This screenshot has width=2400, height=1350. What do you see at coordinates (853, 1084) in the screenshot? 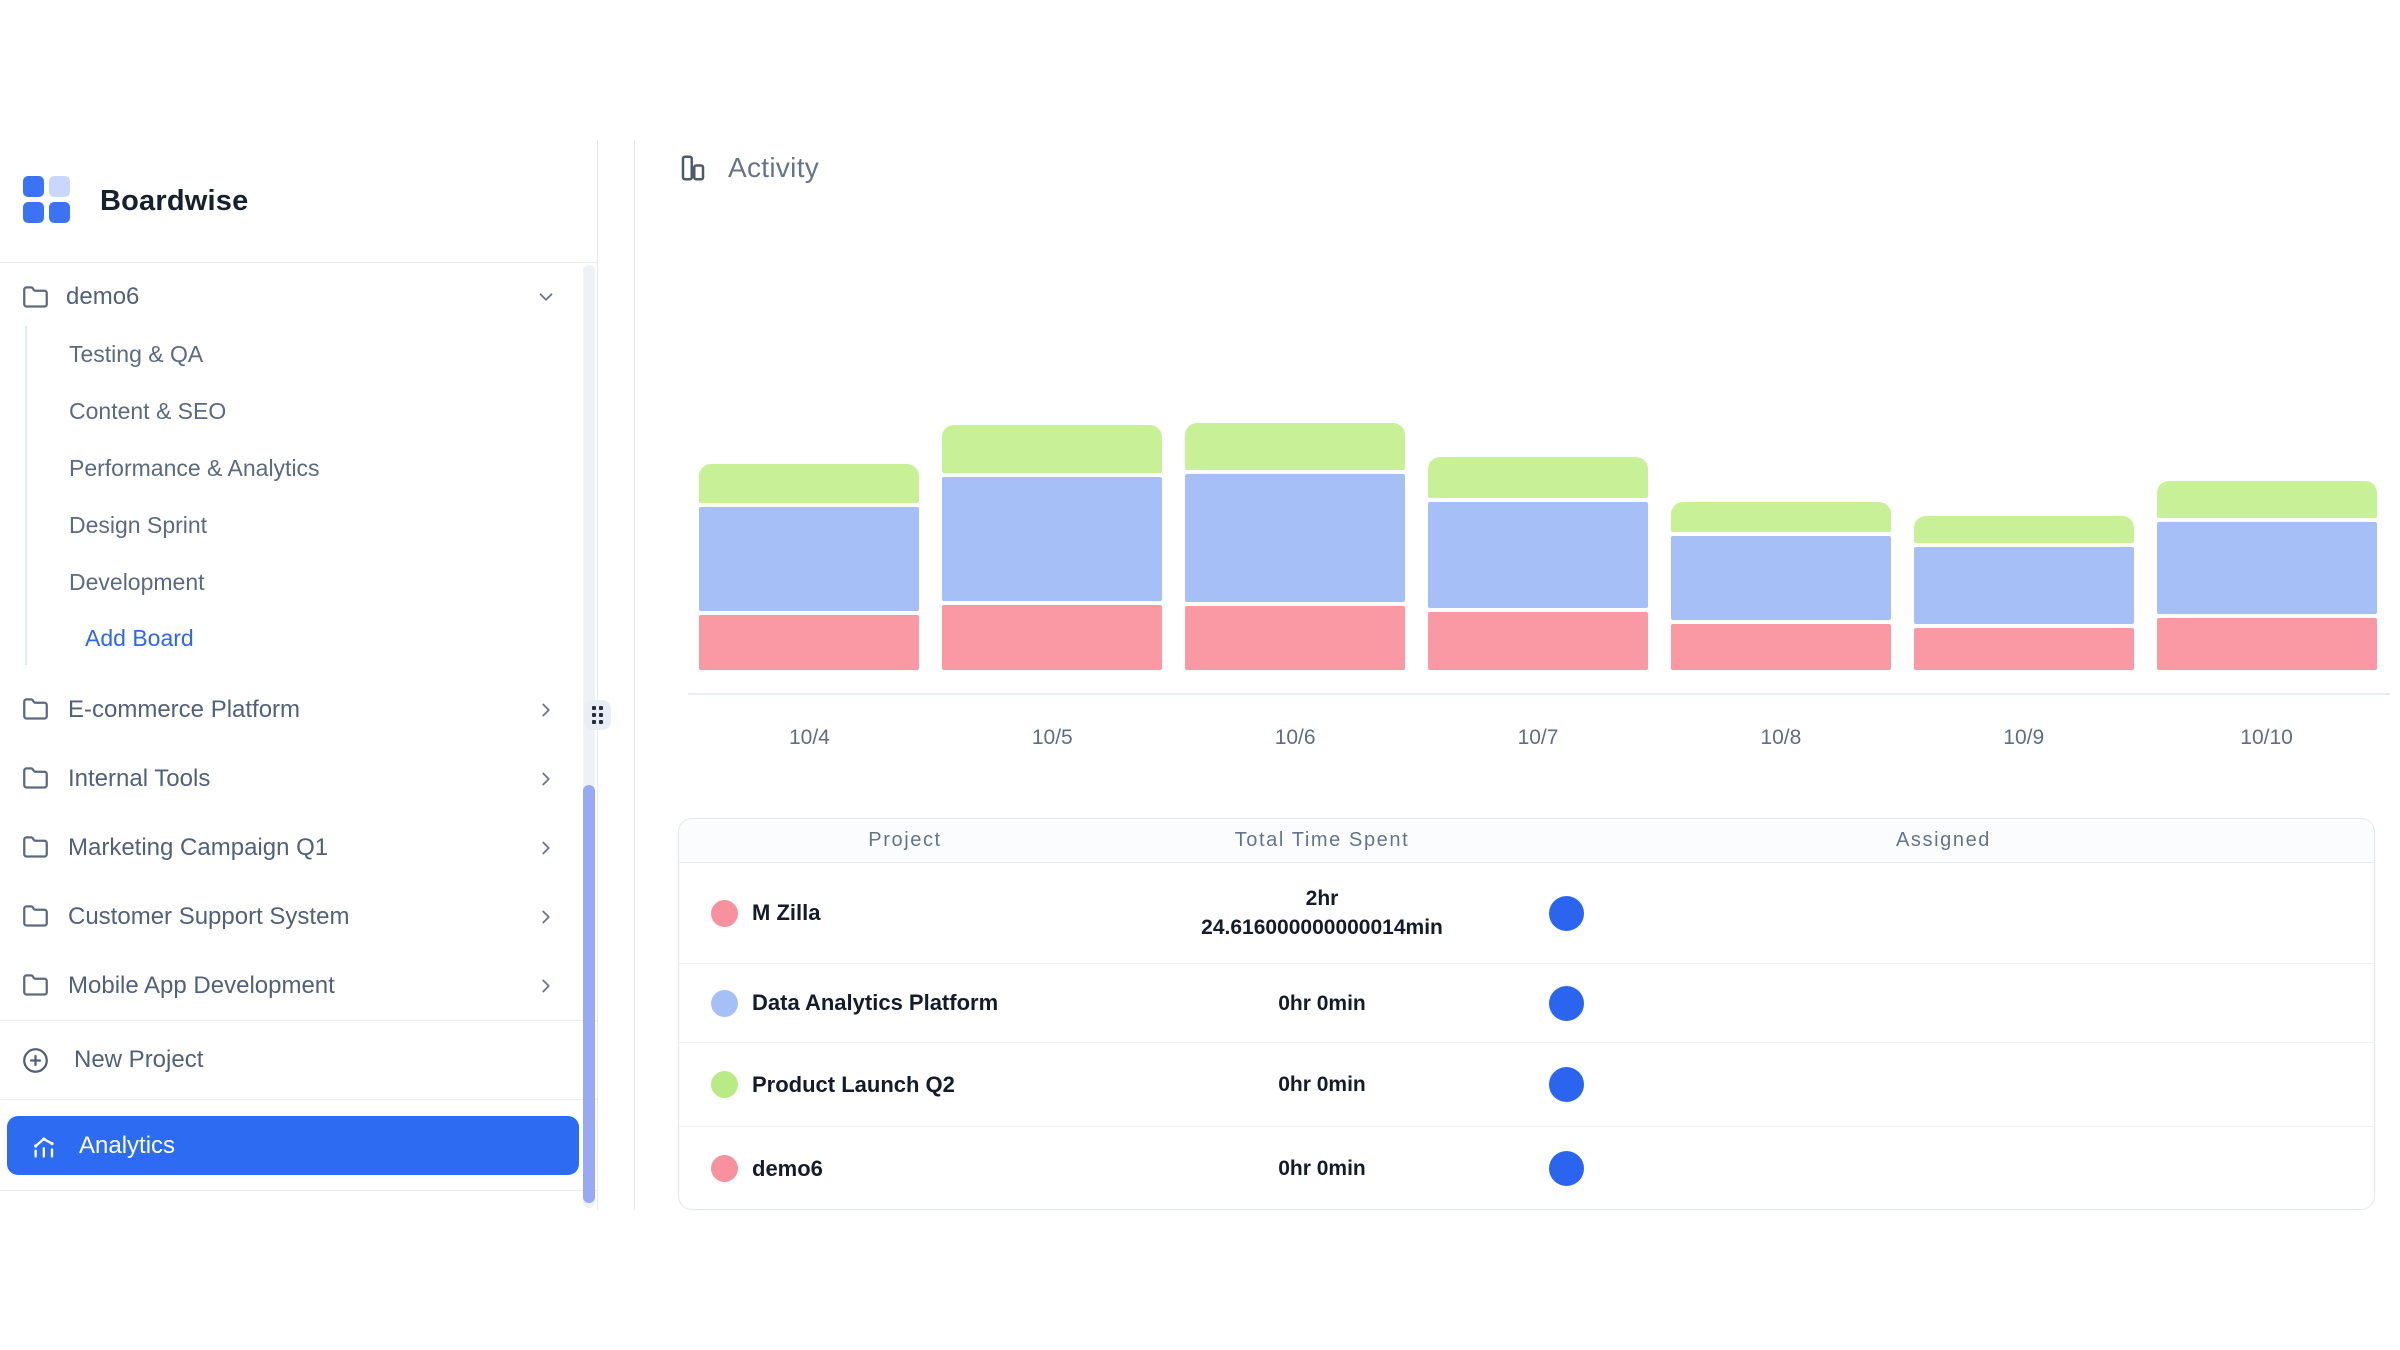
I see `project-name: Product Launch Q2` at bounding box center [853, 1084].